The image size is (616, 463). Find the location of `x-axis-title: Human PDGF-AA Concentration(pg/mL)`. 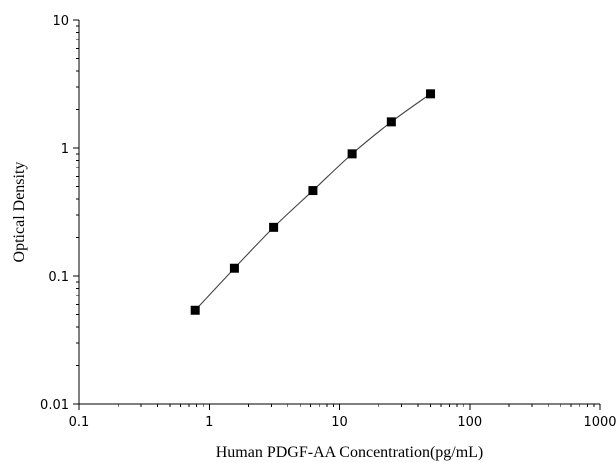

x-axis-title: Human PDGF-AA Concentration(pg/mL) is located at coordinates (350, 452).